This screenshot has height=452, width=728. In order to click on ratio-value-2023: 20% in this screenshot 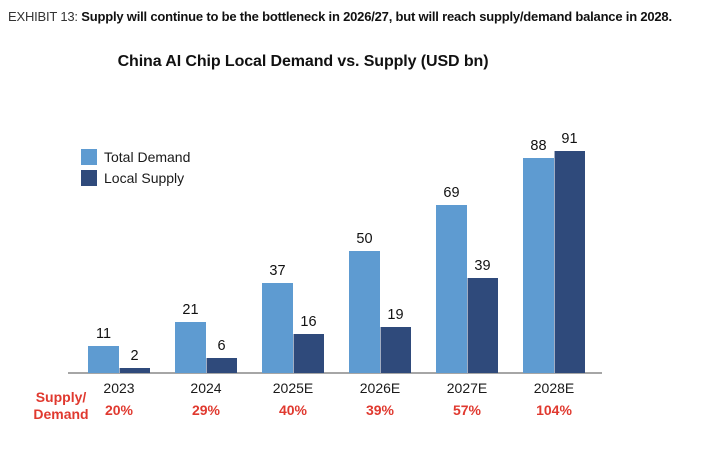, I will do `click(119, 410)`.